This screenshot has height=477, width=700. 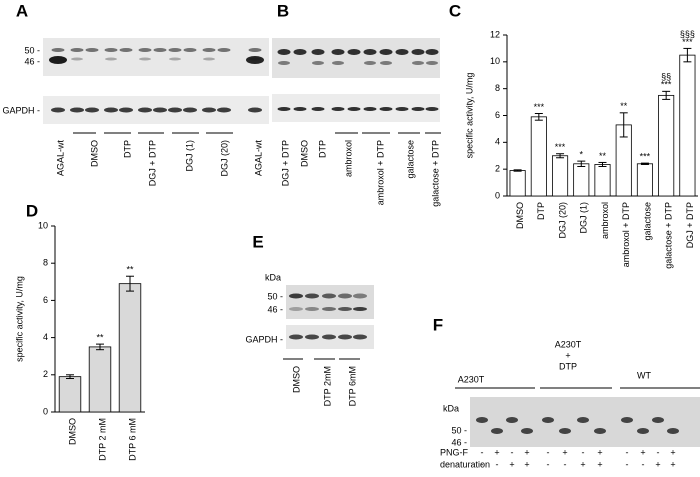 I want to click on y-tick-label: 10, so click(x=43, y=225).